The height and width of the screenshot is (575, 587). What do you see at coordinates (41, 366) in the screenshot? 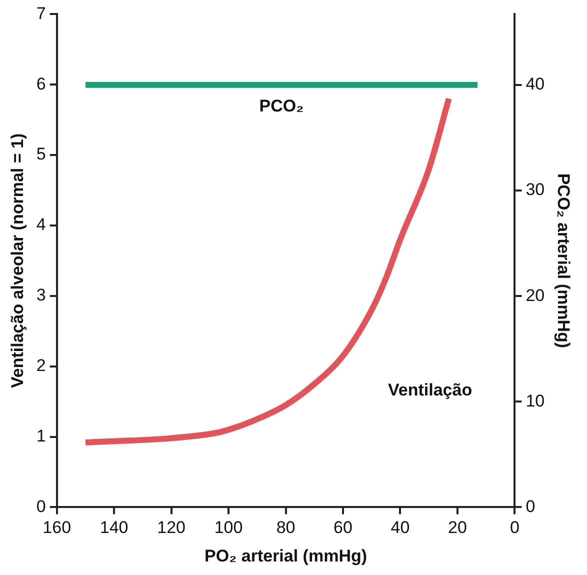
I see `y-tick-label: 2` at bounding box center [41, 366].